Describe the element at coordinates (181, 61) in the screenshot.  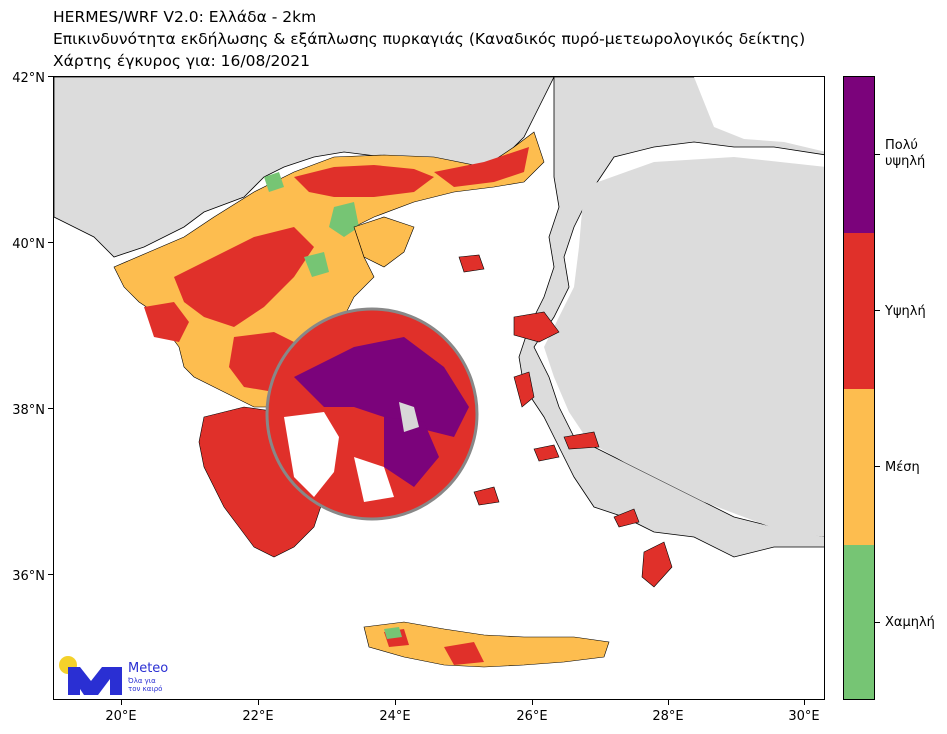
I see `map-valid-date: Χάρτης έγκυρος για: 16/08/2021` at that location.